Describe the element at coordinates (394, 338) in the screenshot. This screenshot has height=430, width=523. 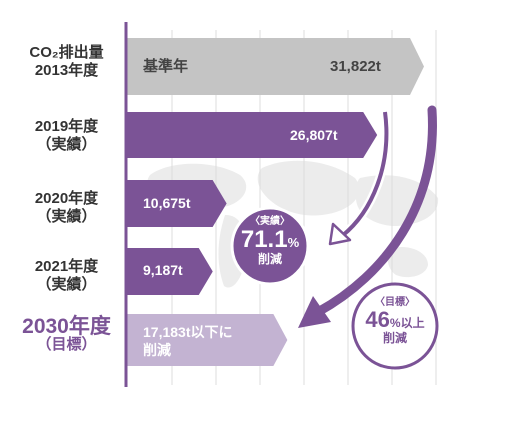
I see `target-badge-caption: 削減` at that location.